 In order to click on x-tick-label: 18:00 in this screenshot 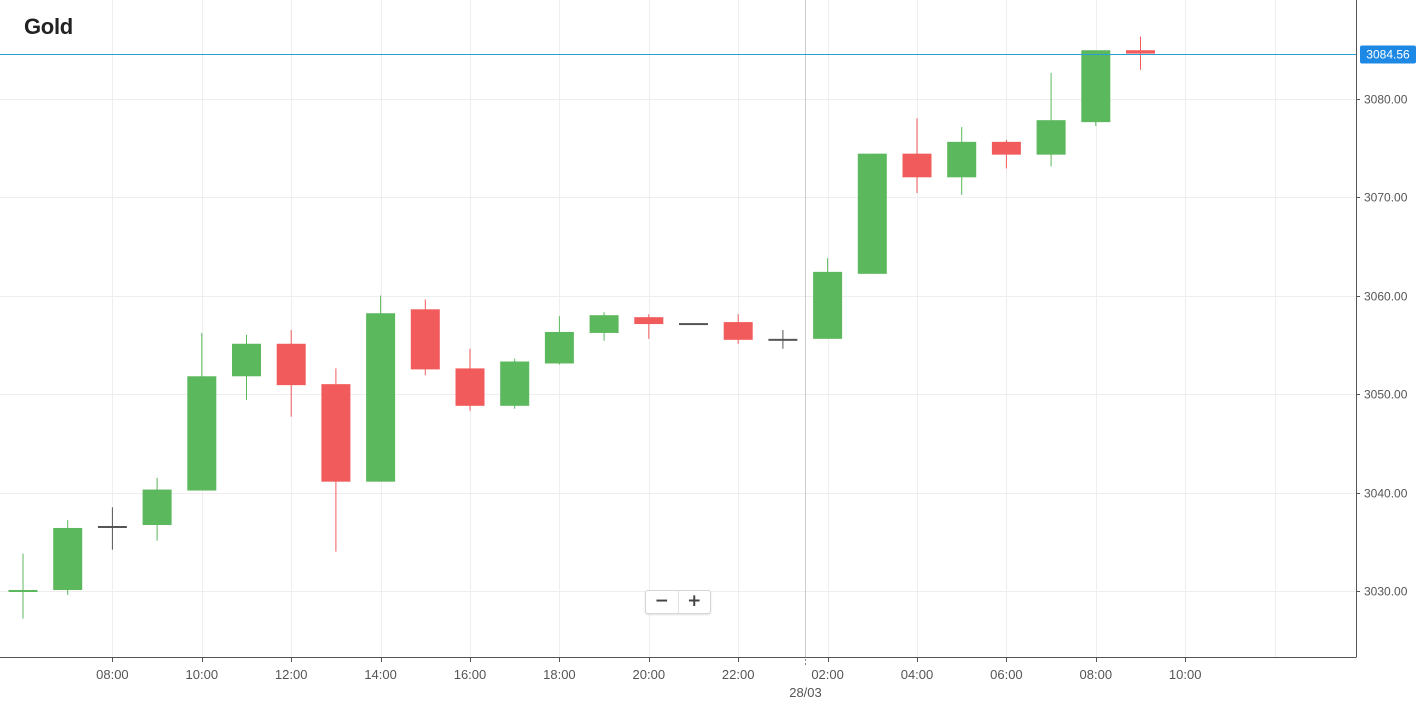, I will do `click(559, 674)`.